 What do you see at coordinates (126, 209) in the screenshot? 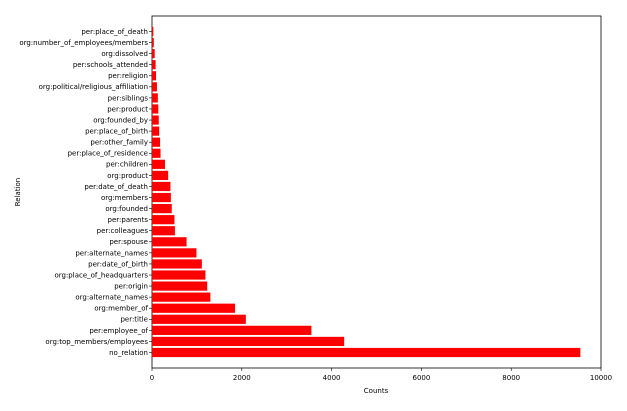
I see `y-tick-label-13: org:founded` at bounding box center [126, 209].